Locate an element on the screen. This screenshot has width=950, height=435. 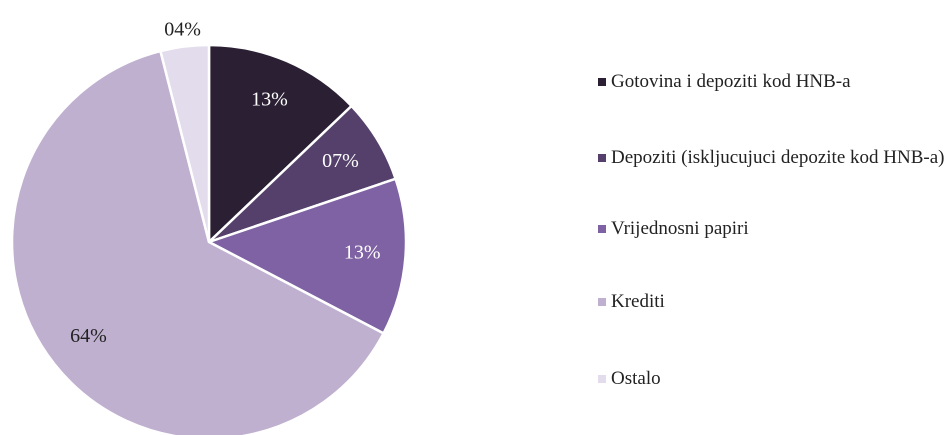
legend-label: Ostalo is located at coordinates (636, 378).